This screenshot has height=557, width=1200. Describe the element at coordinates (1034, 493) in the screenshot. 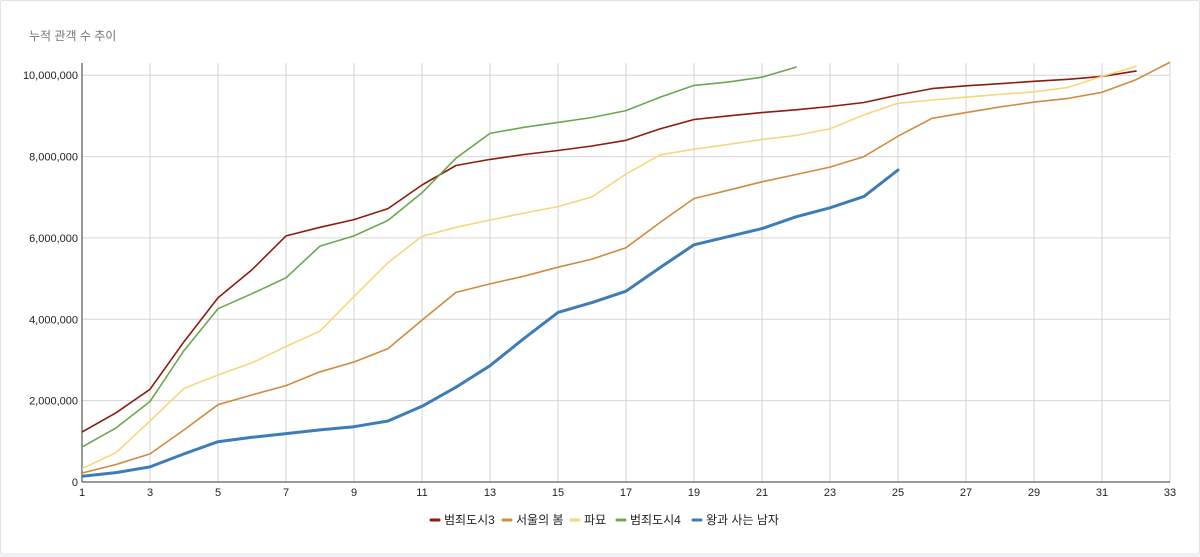

I see `x-tick-label: 29` at that location.